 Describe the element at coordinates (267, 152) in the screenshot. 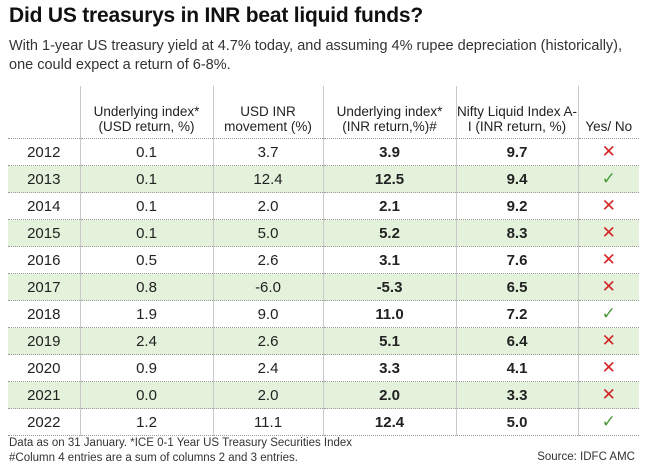

I see `cell-usd-inr-movement: 3.7` at that location.